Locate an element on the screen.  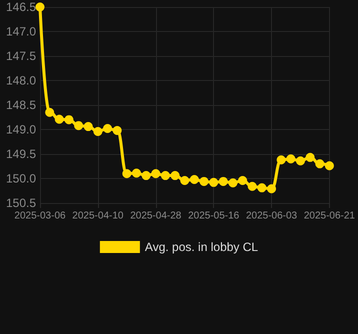
y-tick-label: 150.5 is located at coordinates (21, 203).